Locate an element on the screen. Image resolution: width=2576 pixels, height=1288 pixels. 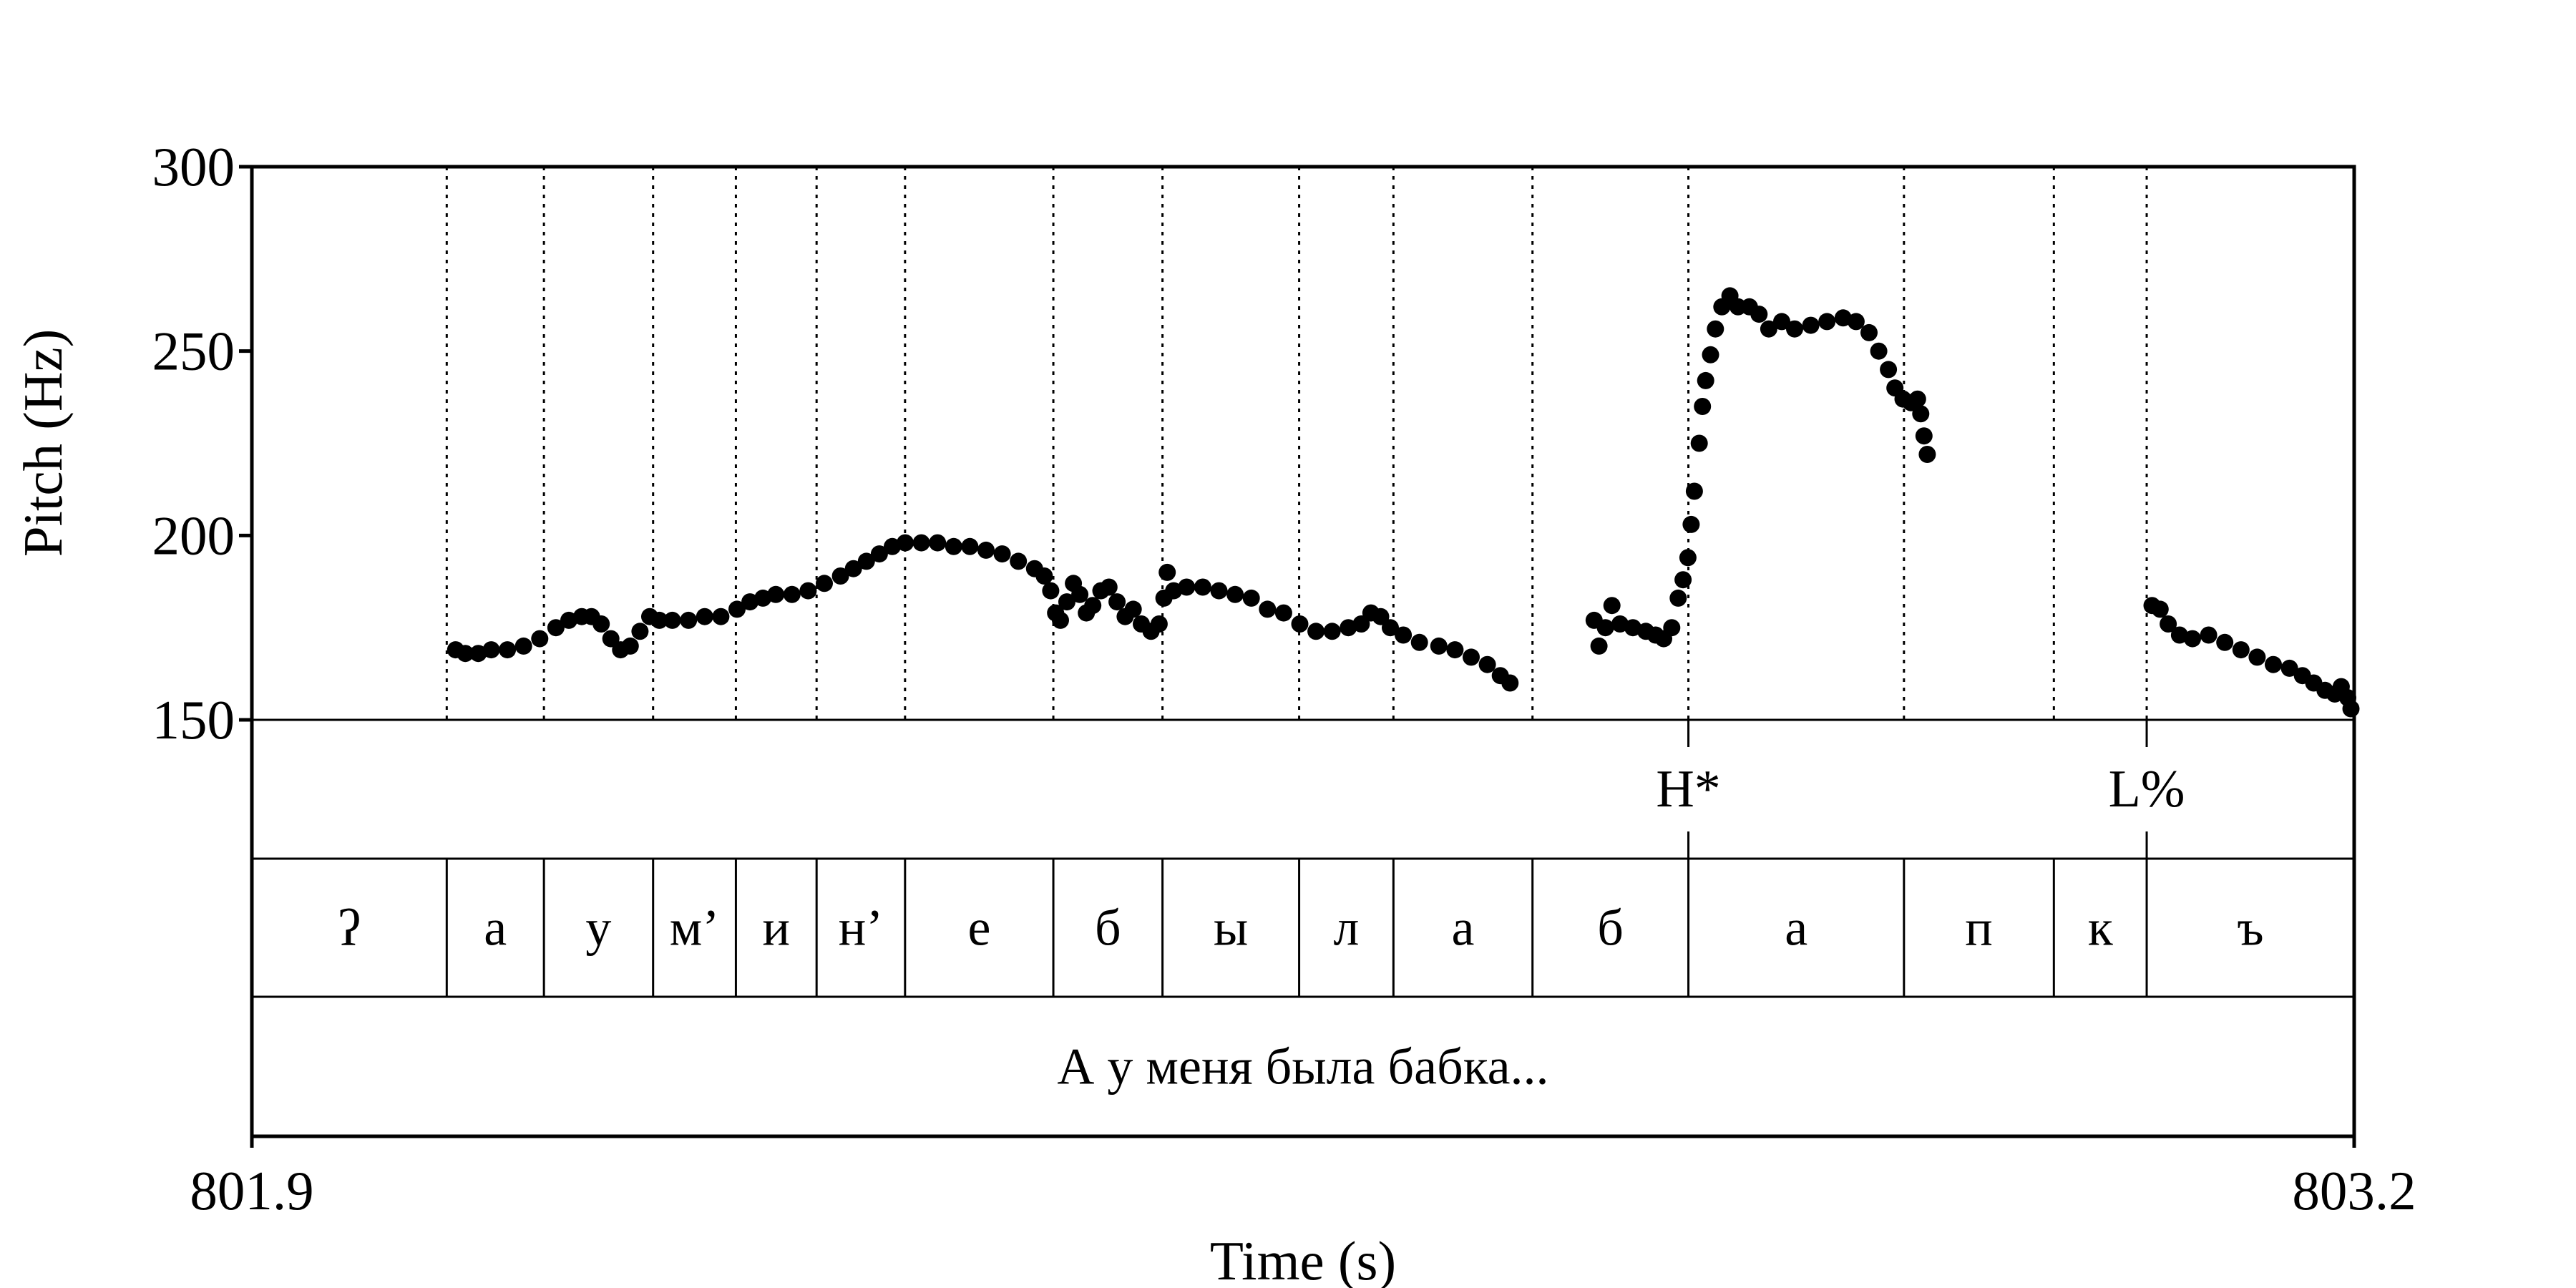
segment-label: п is located at coordinates (1979, 928).